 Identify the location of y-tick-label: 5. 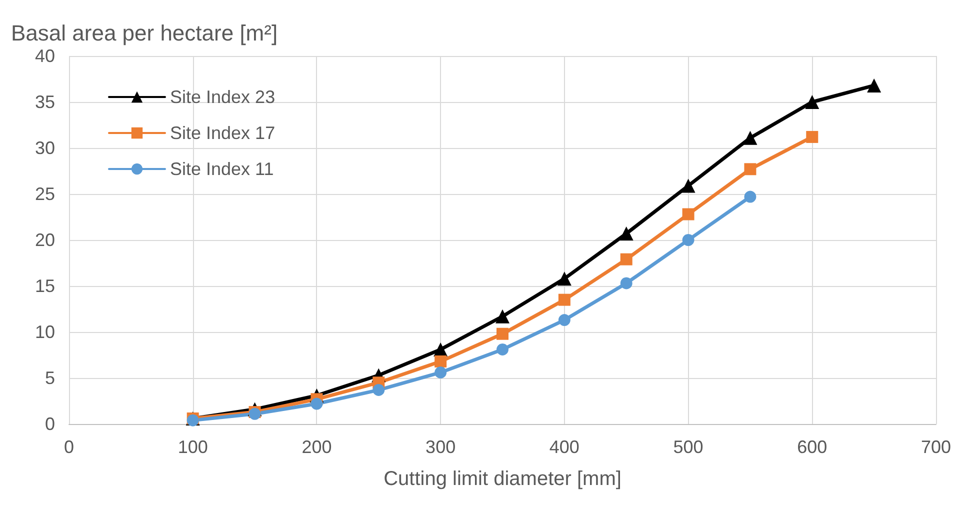
(49, 378).